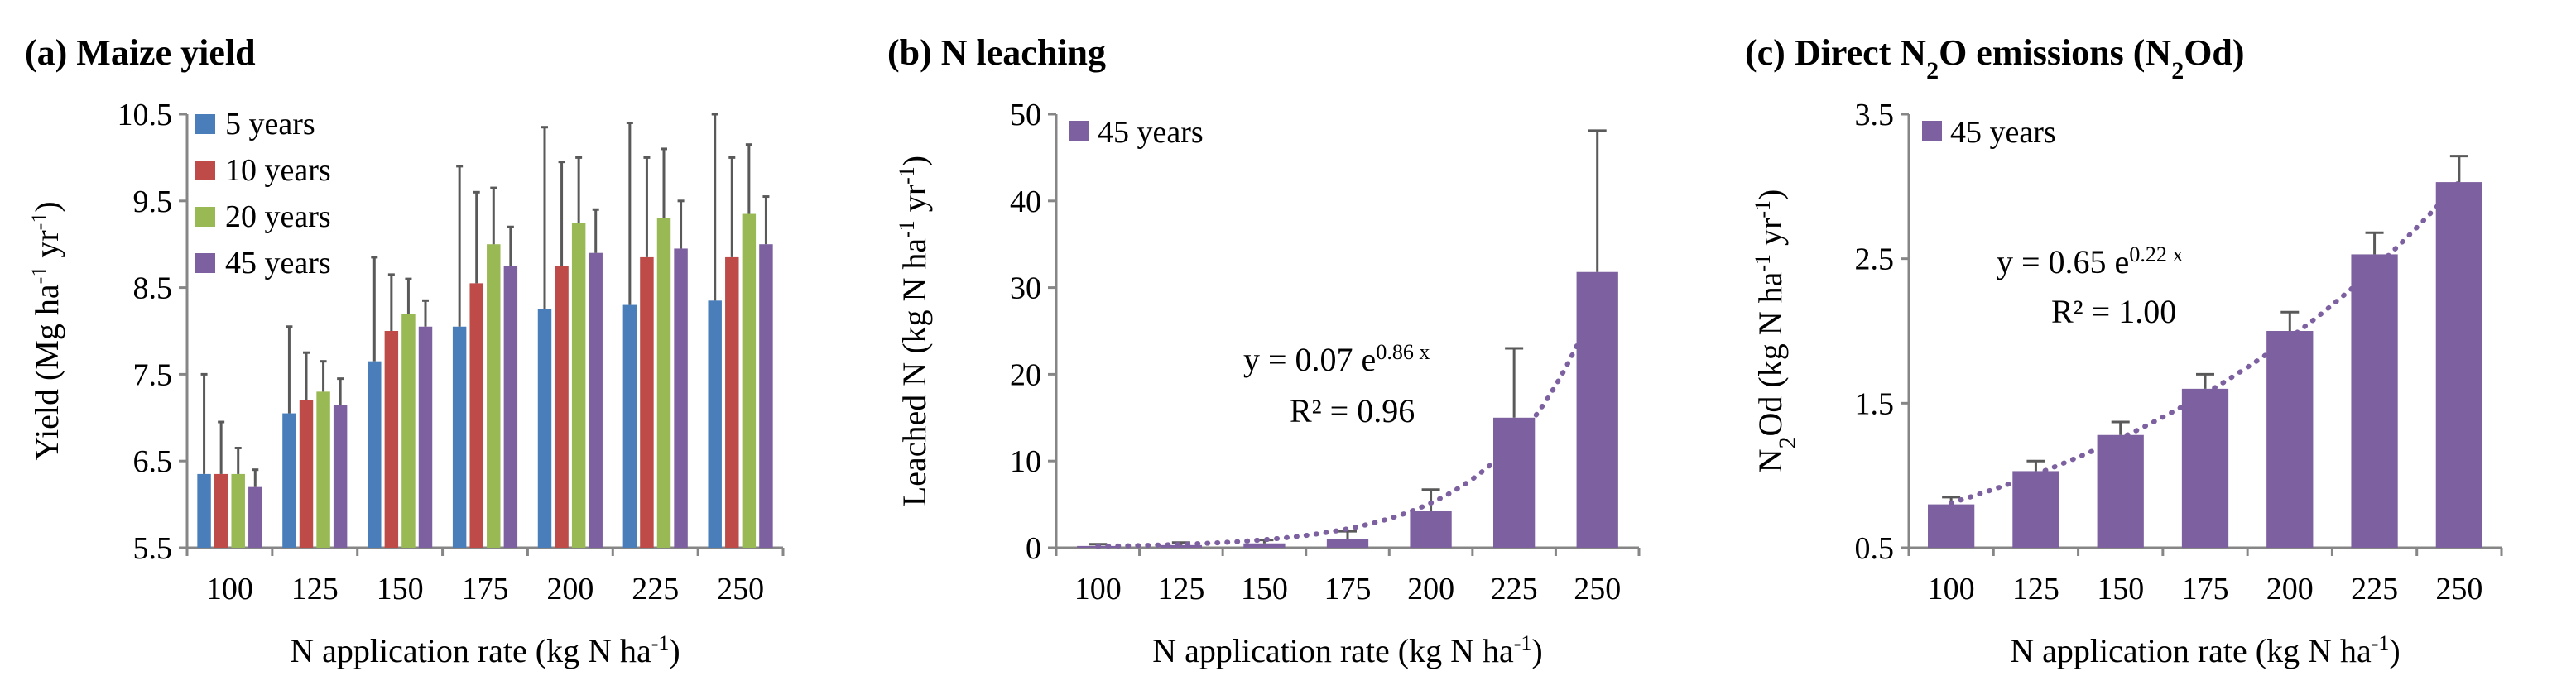 Image resolution: width=2576 pixels, height=695 pixels. I want to click on chart-a-bar-s1-c1, so click(306, 474).